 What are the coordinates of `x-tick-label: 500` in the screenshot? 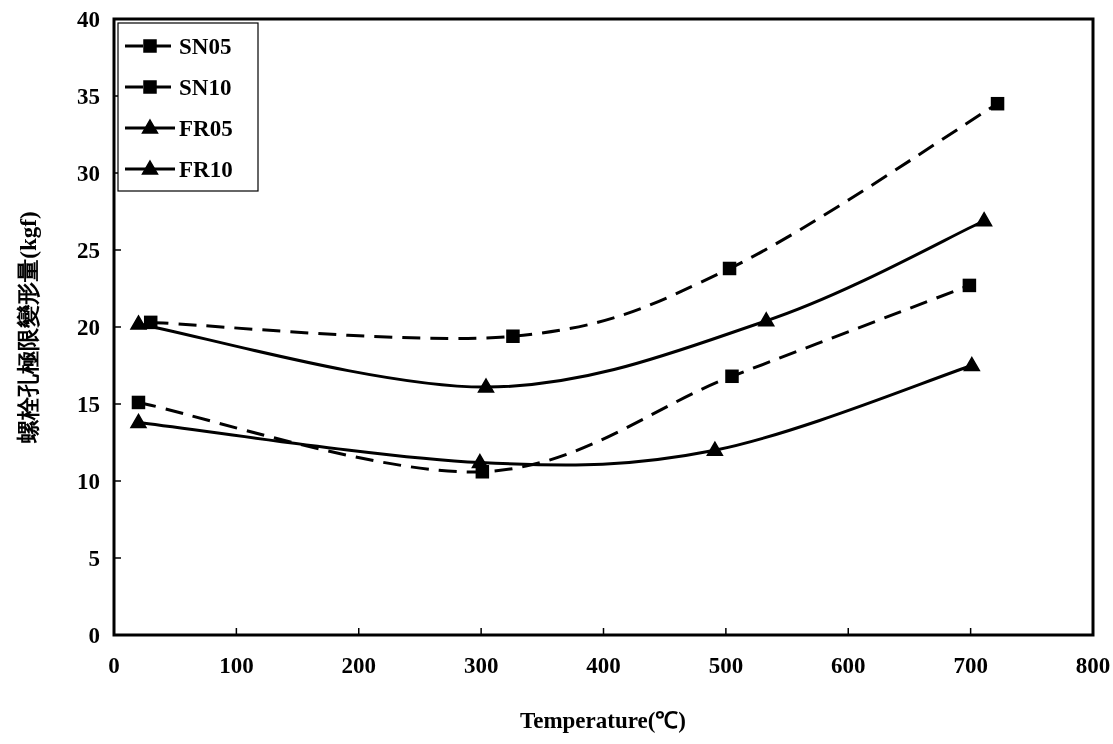 It's located at (726, 665).